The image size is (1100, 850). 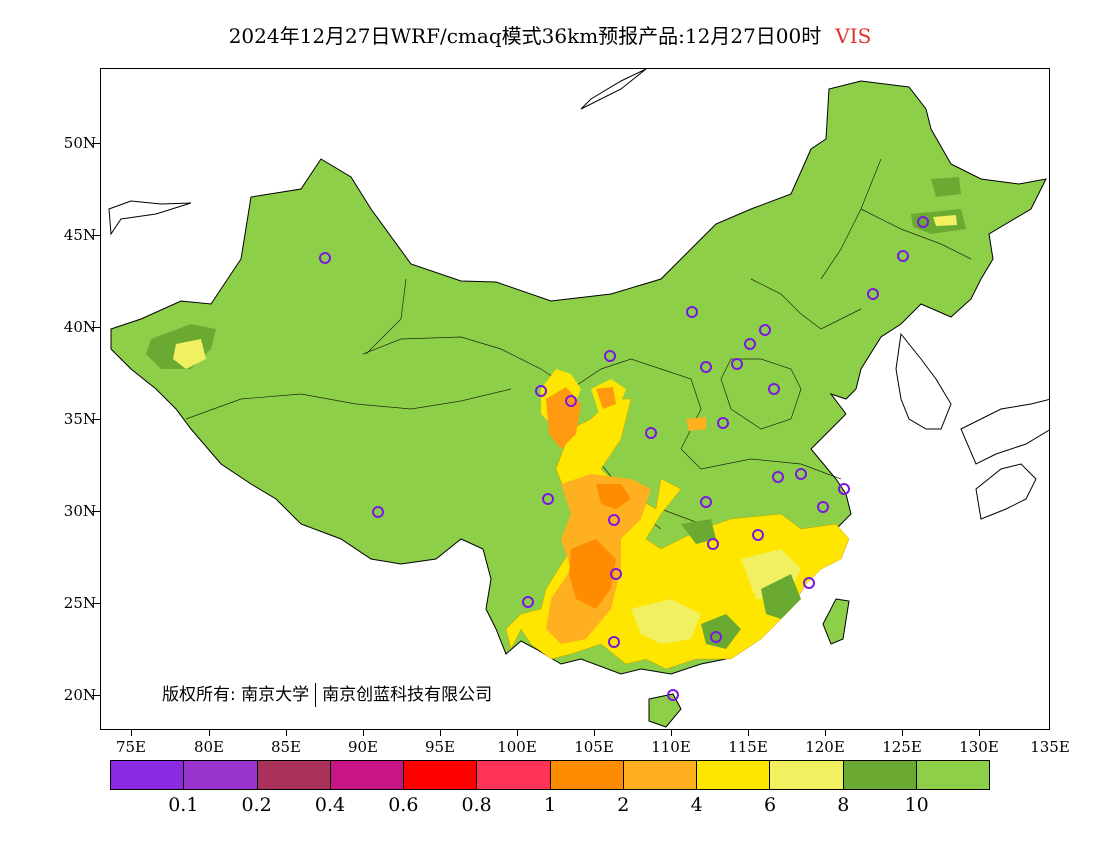 I want to click on lon-label-85e: 85E, so click(x=286, y=747).